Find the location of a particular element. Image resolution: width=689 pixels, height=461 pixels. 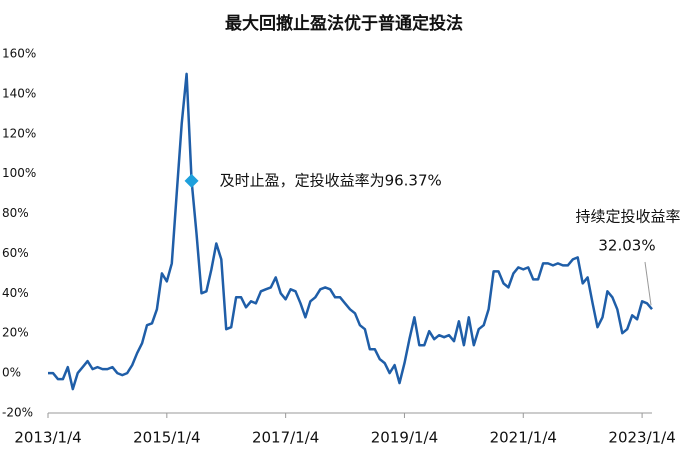

y-tick-label: 60% is located at coordinates (15, 253).